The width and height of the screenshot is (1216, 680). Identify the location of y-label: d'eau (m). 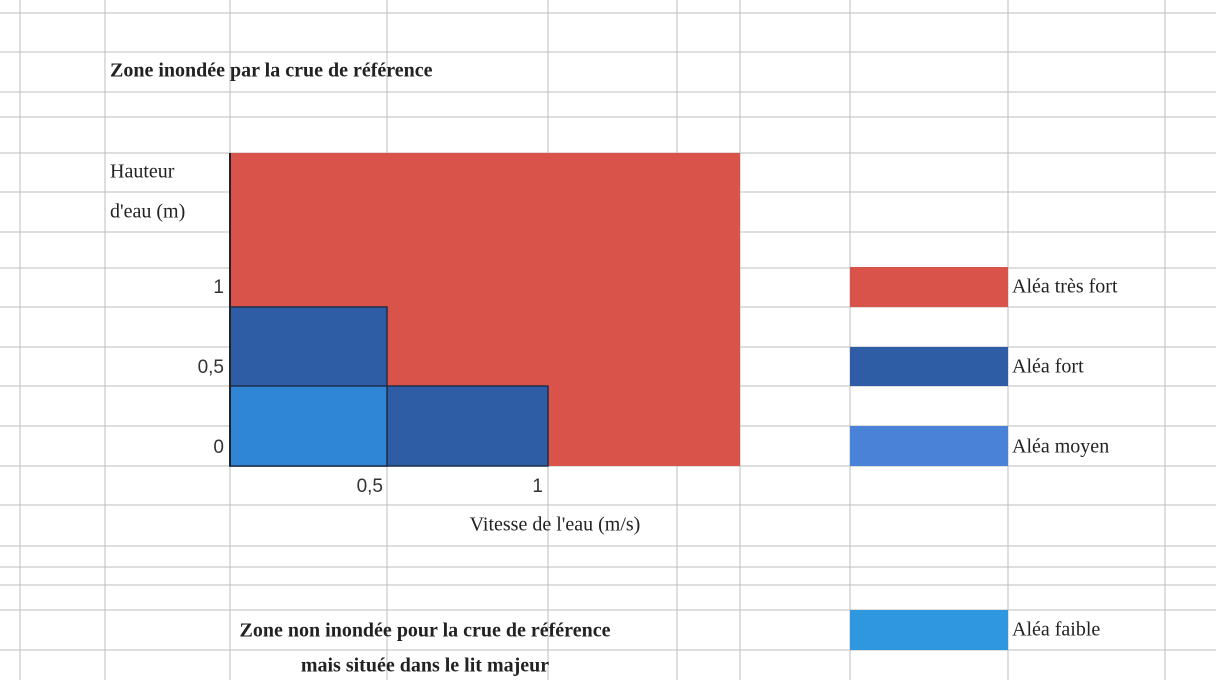
(147, 212).